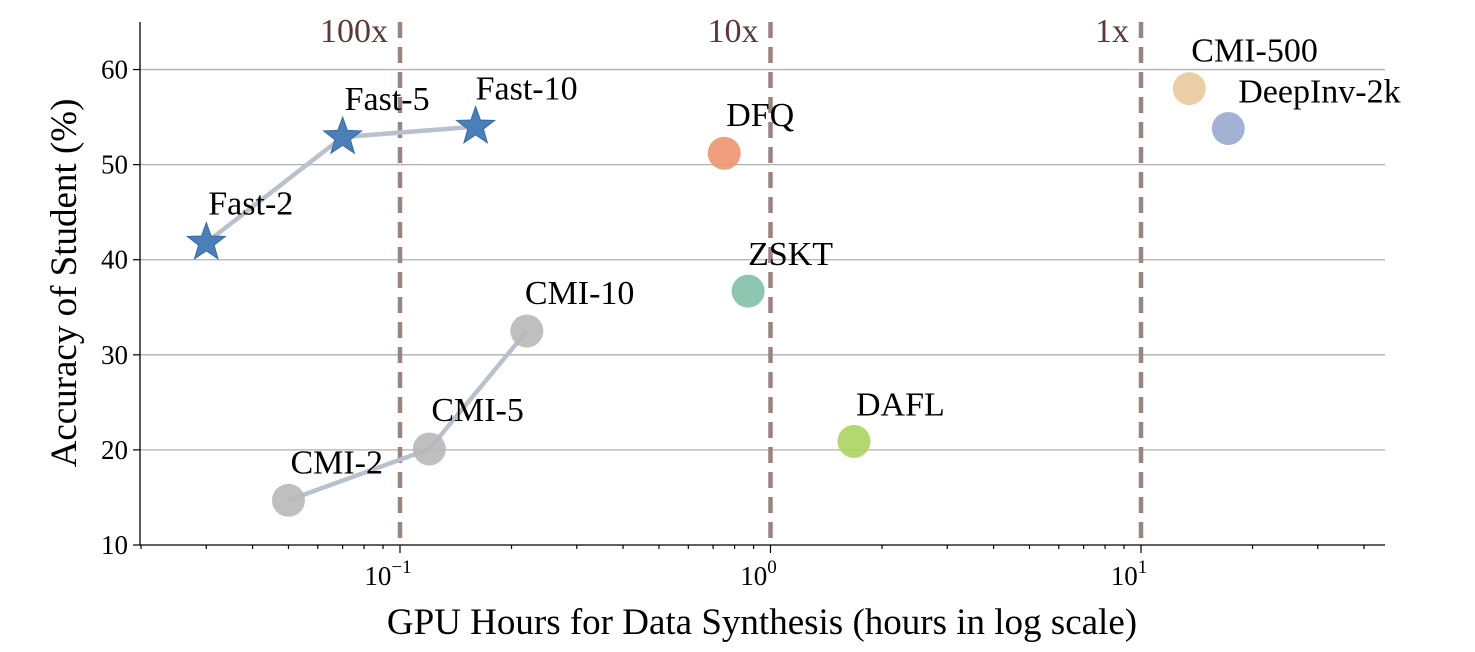 This screenshot has width=1475, height=652. I want to click on x-tick-label-1: 10¹, so click(1129, 574).